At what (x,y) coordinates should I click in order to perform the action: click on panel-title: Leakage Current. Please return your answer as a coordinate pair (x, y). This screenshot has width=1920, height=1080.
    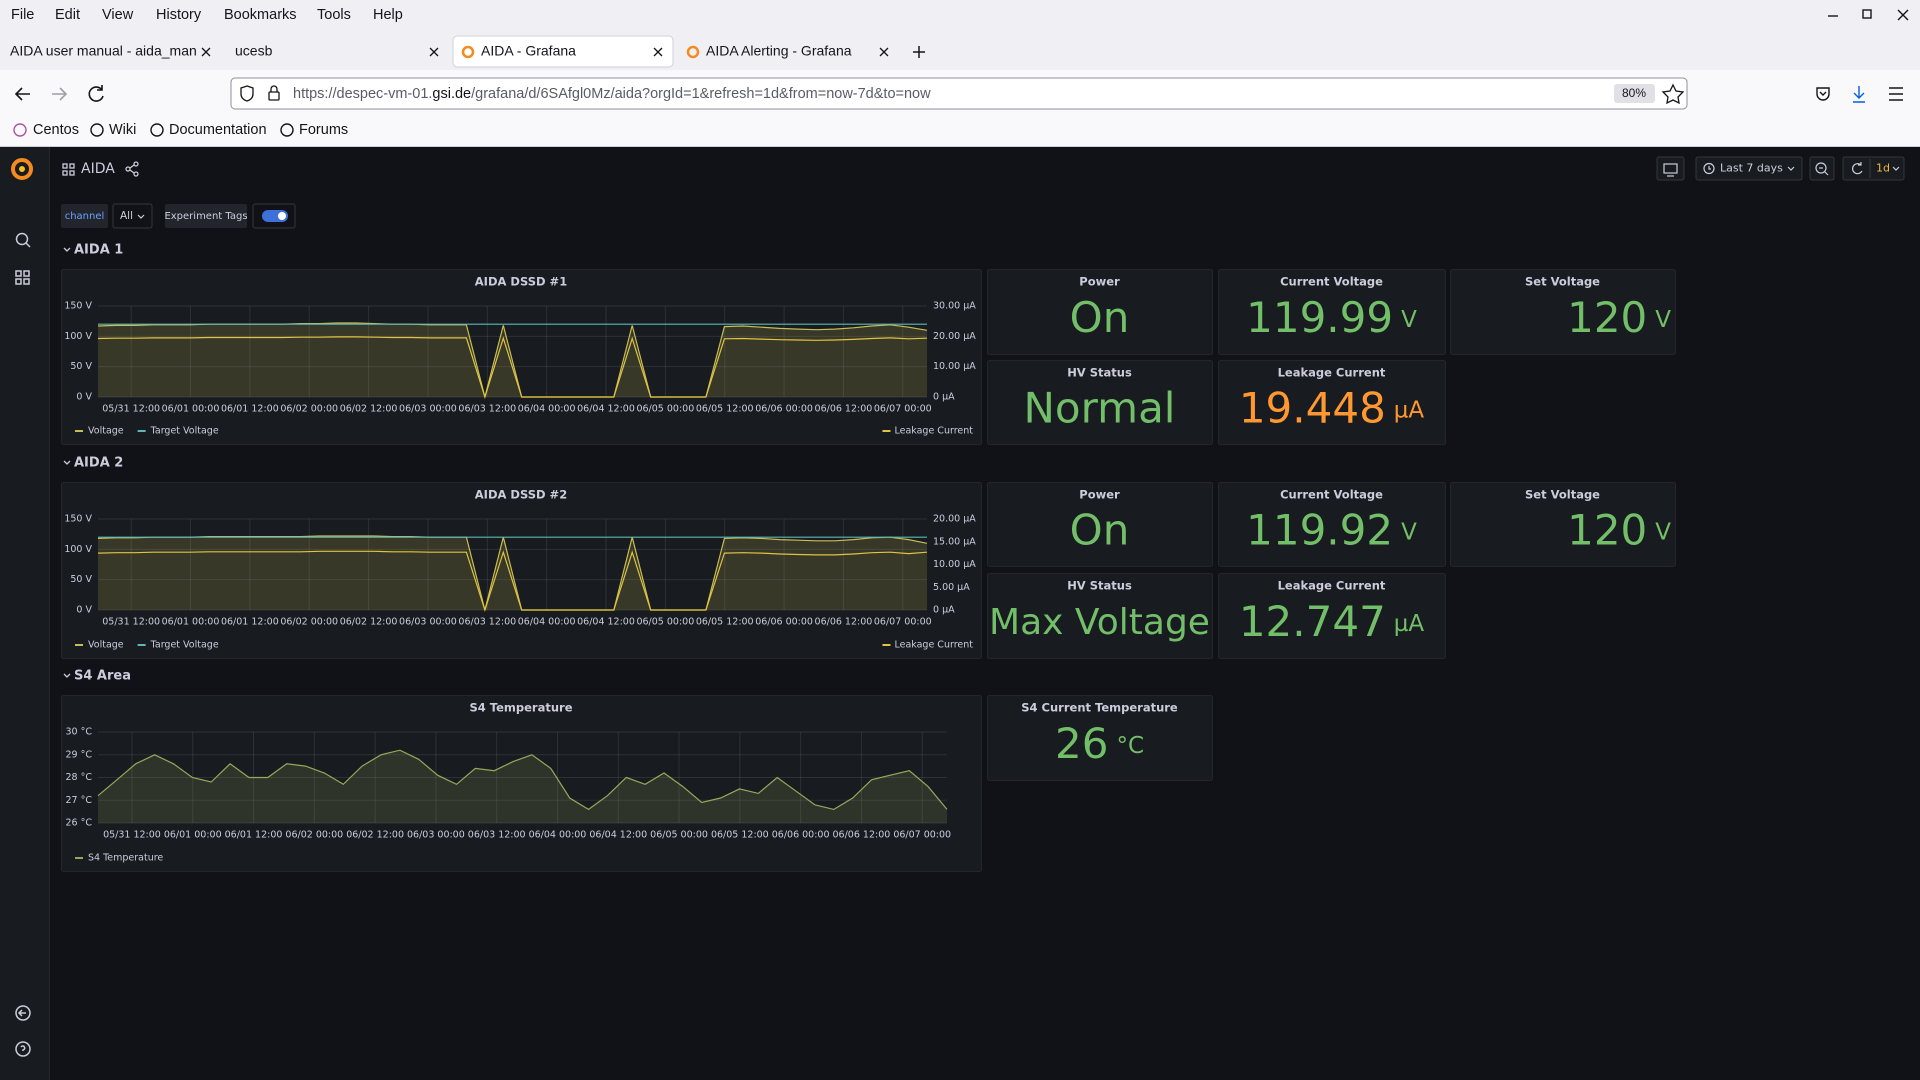
    Looking at the image, I should click on (1332, 373).